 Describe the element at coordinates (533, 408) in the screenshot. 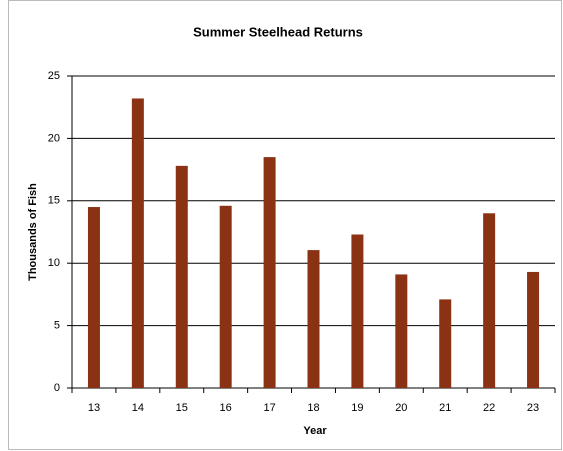

I see `x-tick-label: 23` at that location.